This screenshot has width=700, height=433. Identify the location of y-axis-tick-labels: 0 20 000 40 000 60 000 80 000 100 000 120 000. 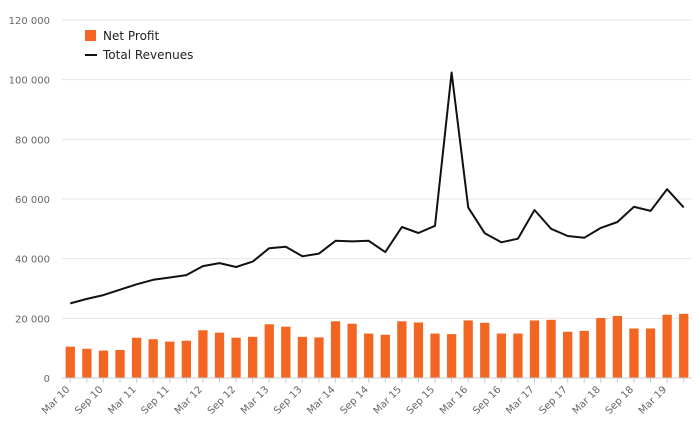
(29, 200).